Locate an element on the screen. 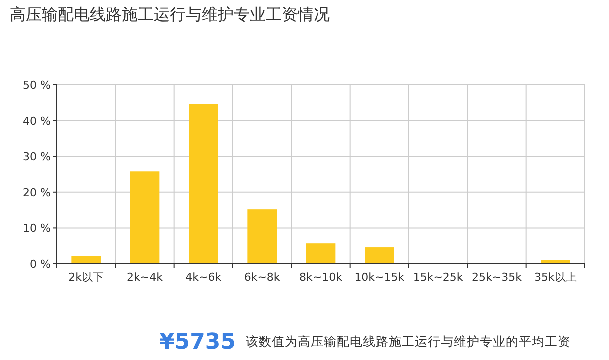 The width and height of the screenshot is (609, 360). y-tick-label: 50 % is located at coordinates (37, 85).